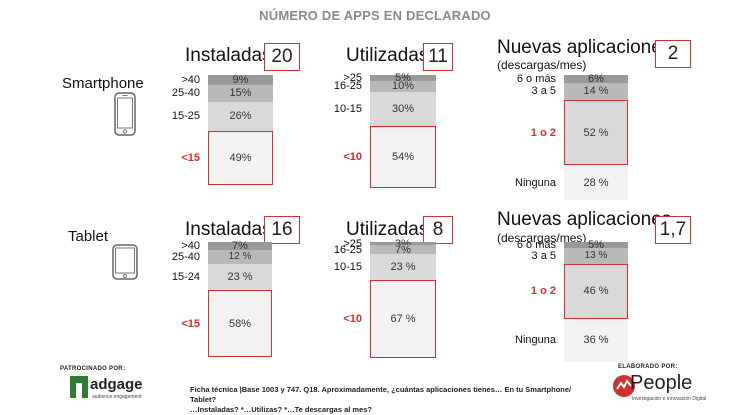 The height and width of the screenshot is (415, 750). I want to click on segment-value-label: 54%, so click(403, 157).